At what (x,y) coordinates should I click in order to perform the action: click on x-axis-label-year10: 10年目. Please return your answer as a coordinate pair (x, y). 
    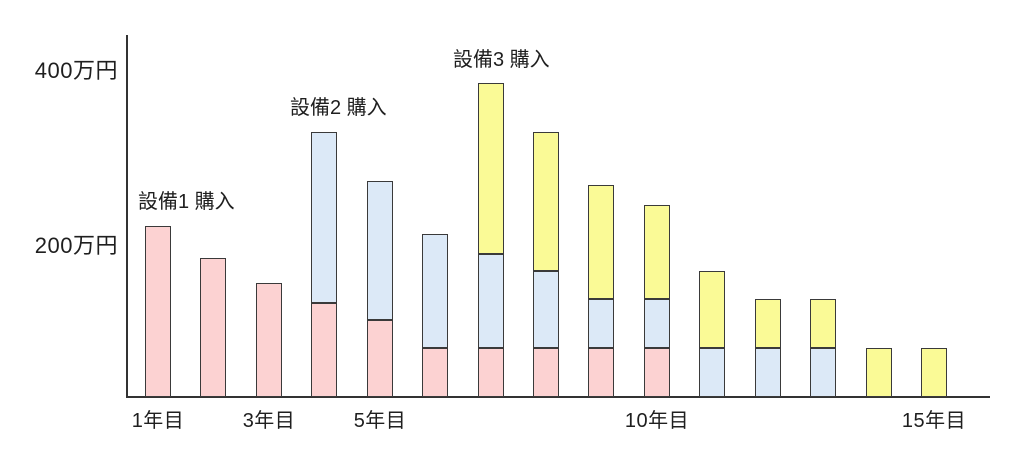
    Looking at the image, I should click on (657, 421).